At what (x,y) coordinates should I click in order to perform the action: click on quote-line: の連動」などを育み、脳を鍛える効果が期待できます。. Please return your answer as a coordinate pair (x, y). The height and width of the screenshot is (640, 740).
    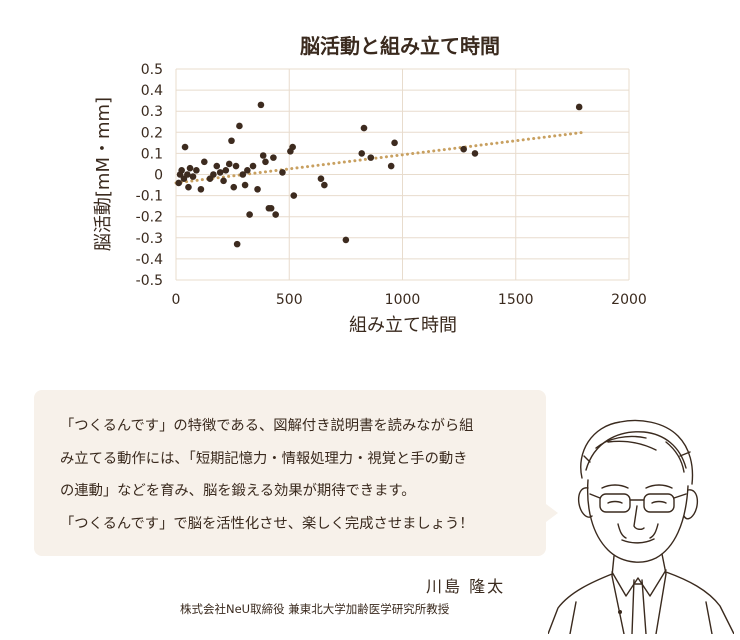
    Looking at the image, I should click on (238, 491).